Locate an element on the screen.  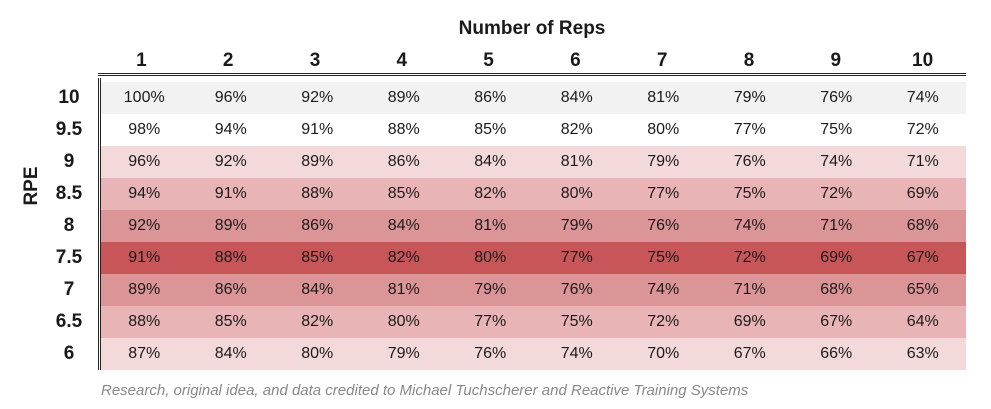
column-header-8: 8 is located at coordinates (749, 60).